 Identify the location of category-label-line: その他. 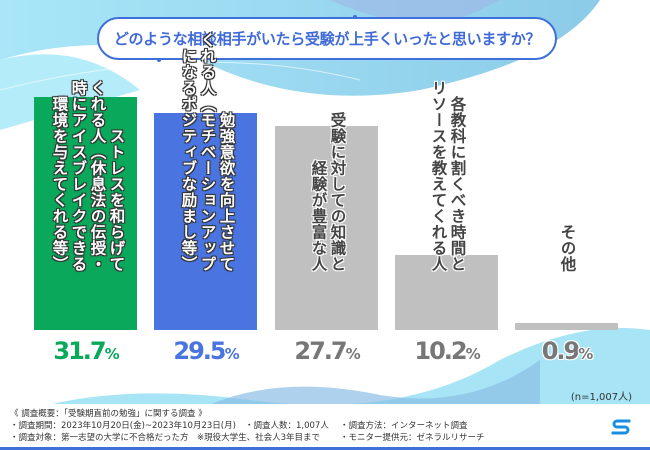
(567, 248).